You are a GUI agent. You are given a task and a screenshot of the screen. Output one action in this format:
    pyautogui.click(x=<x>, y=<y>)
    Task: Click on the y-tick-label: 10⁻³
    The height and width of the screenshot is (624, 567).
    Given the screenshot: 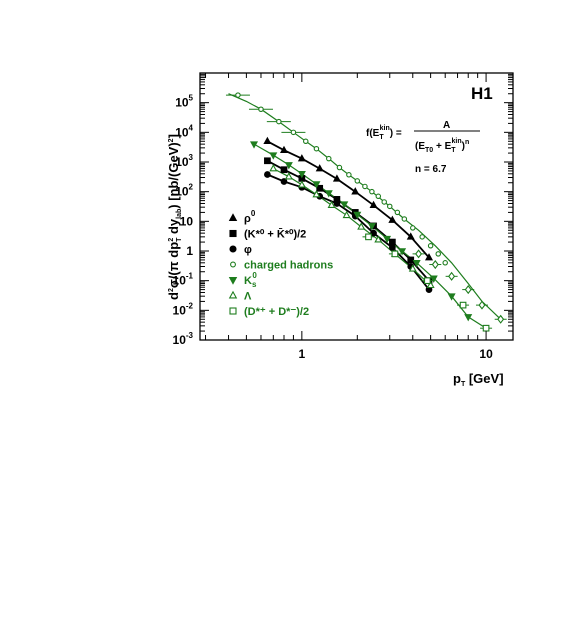 What is the action you would take?
    pyautogui.click(x=183, y=339)
    